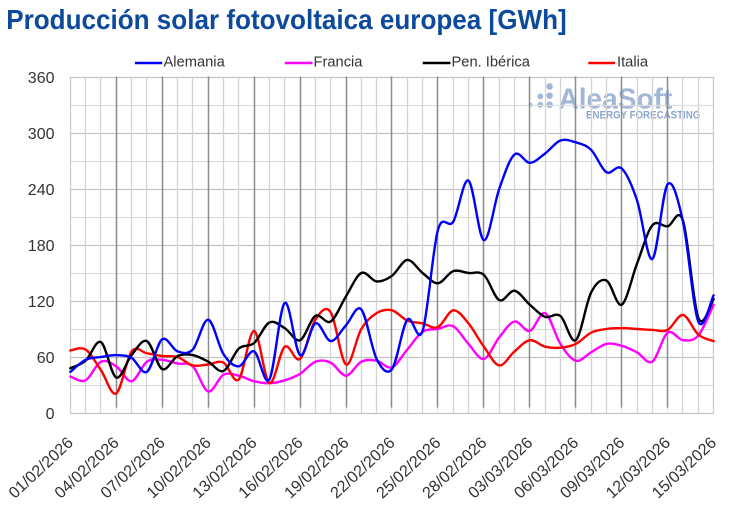 The image size is (730, 514). What do you see at coordinates (41, 302) in the screenshot?
I see `svg-text: 120` at bounding box center [41, 302].